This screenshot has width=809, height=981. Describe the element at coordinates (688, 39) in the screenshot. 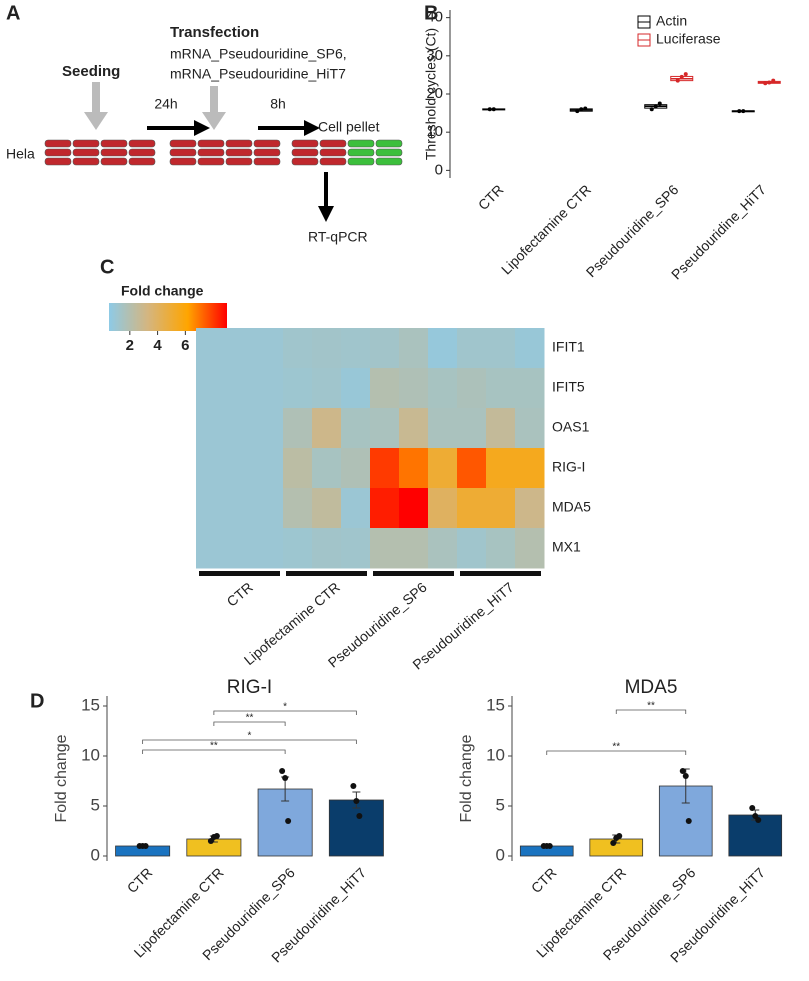

I see `legend-label: Luciferase` at that location.